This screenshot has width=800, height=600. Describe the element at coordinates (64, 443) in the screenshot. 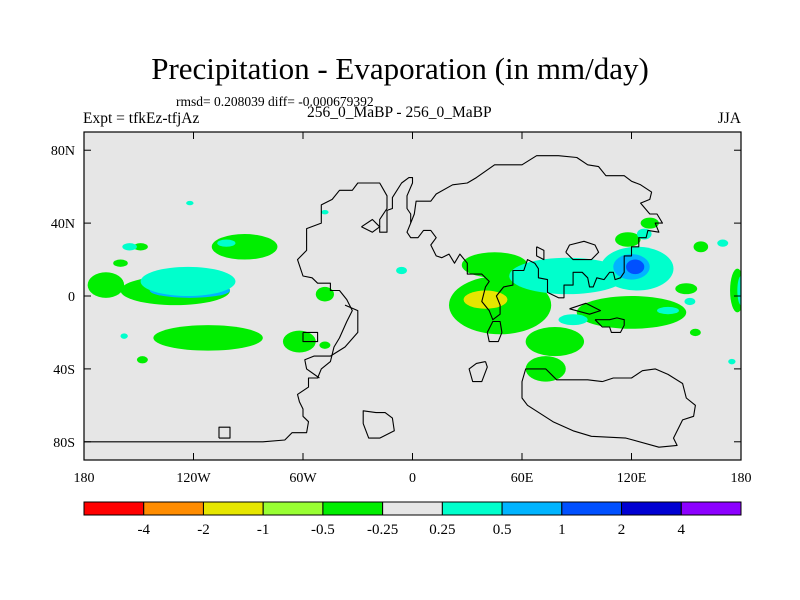

I see `y-tick-label: 80S` at that location.